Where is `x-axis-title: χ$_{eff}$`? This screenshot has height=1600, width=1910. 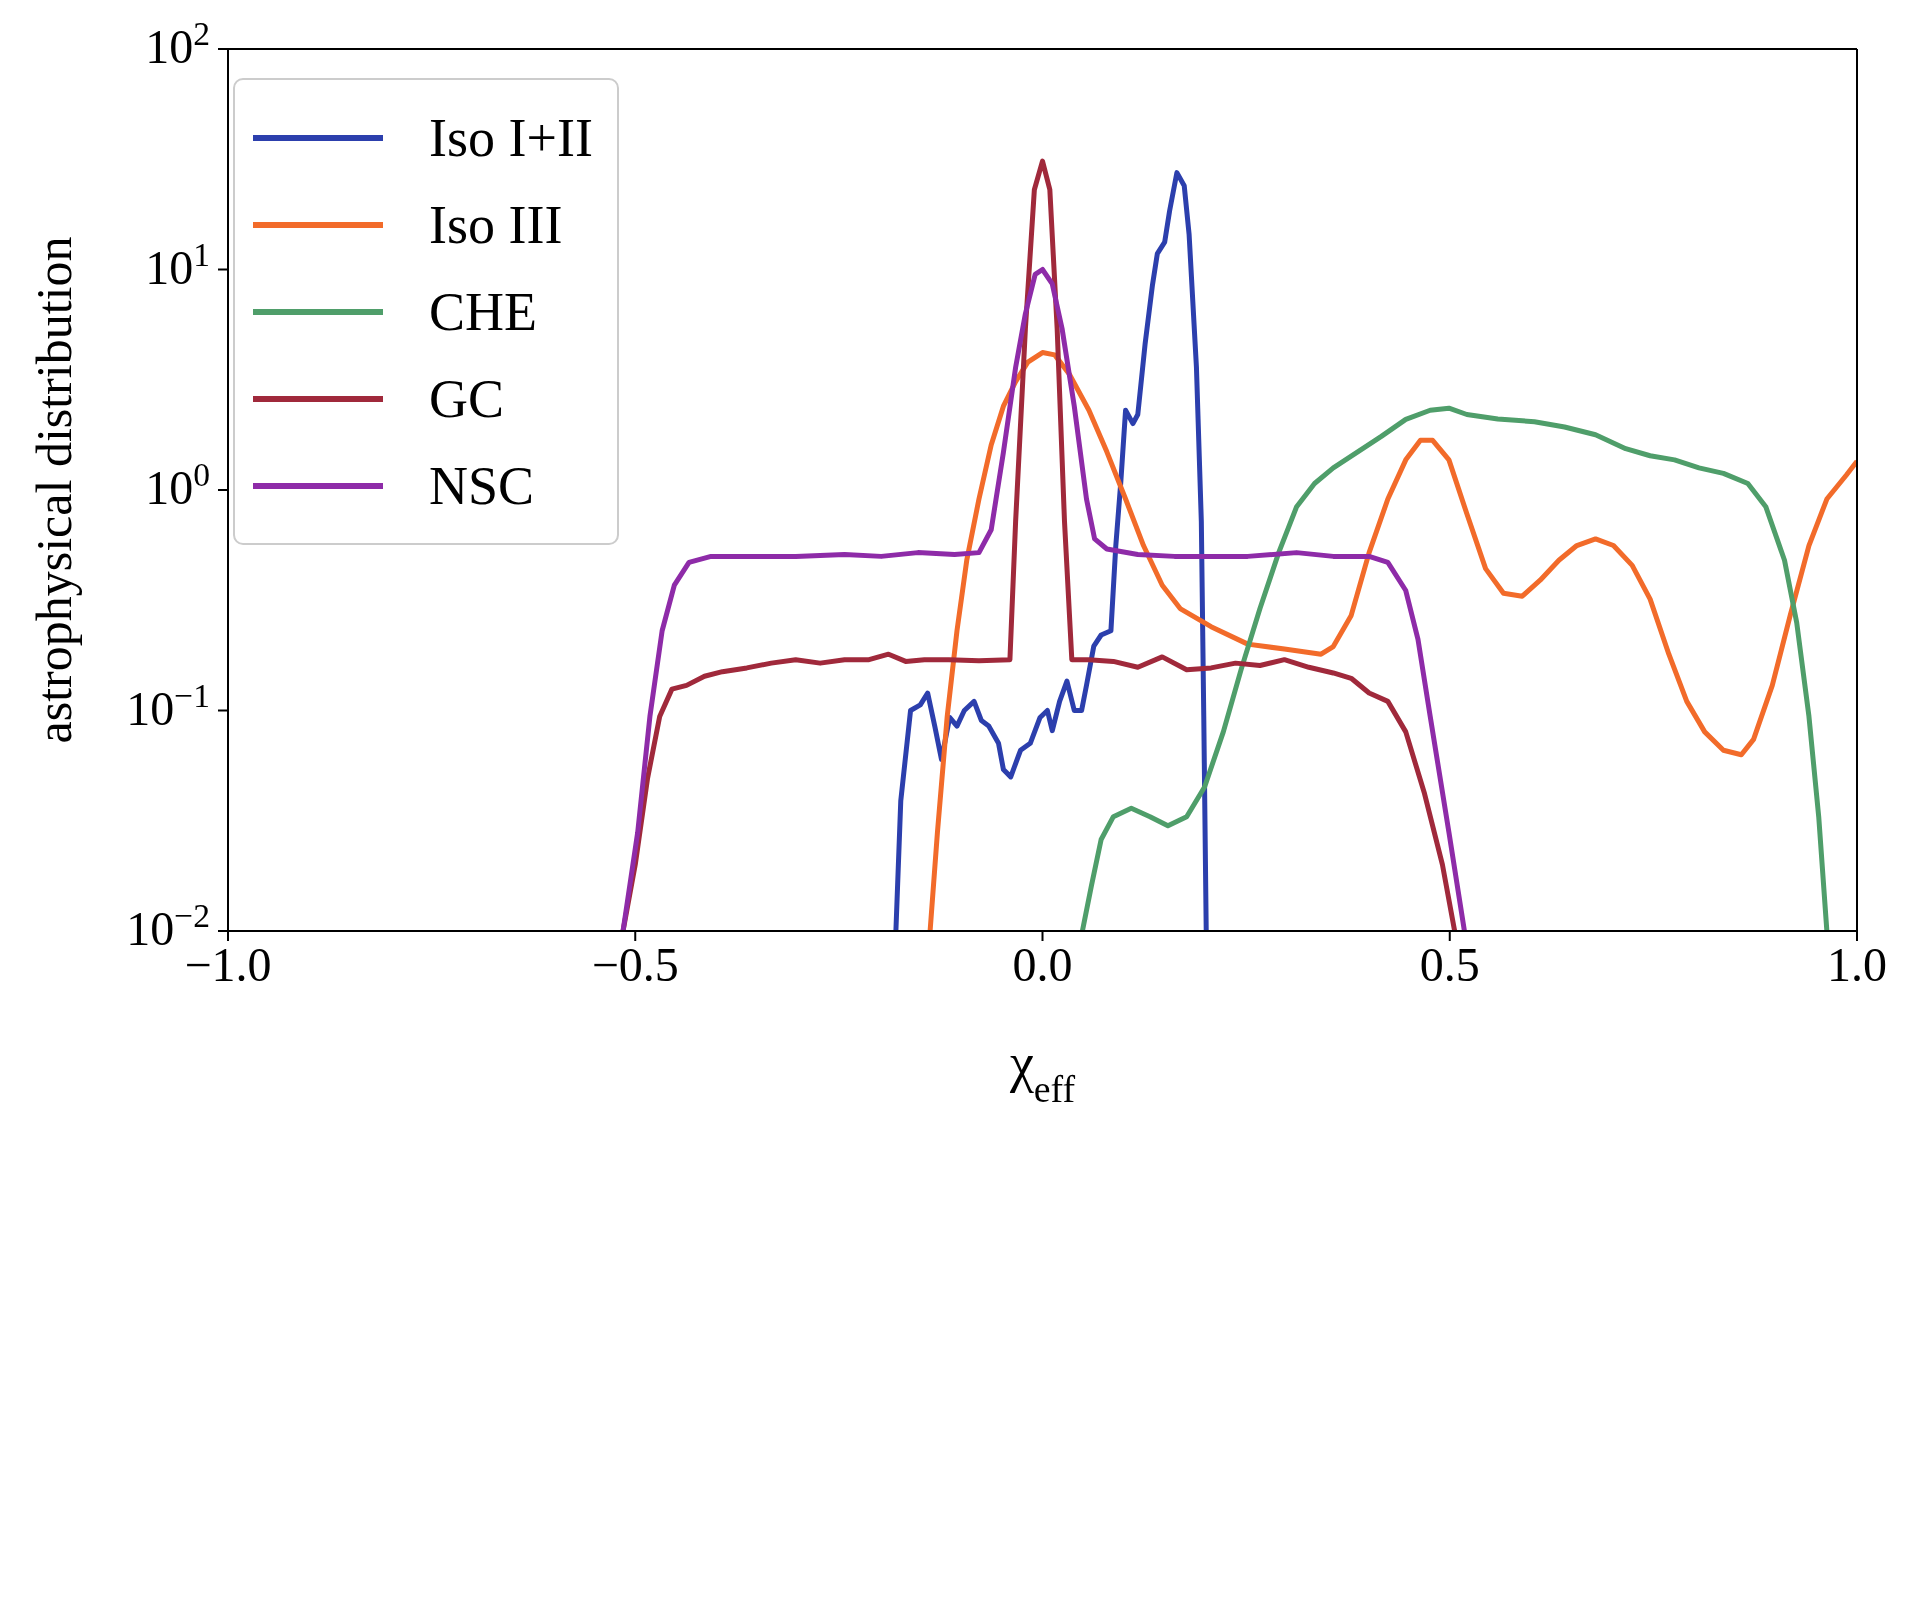 x-axis-title: χ$_{eff}$ is located at coordinates (1042, 1071).